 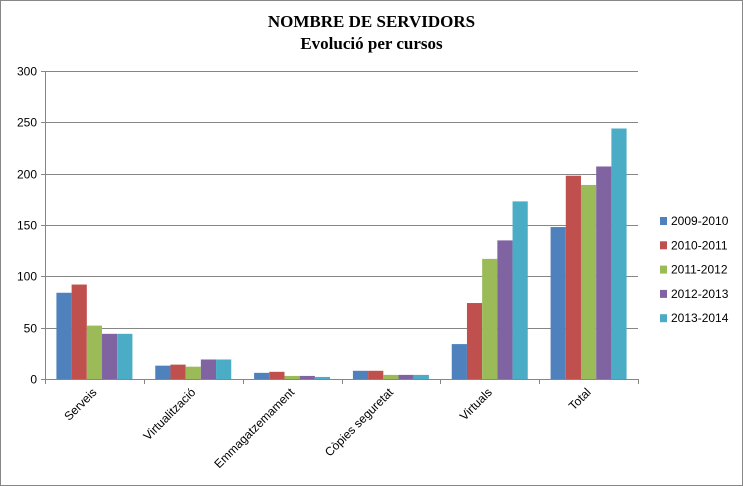 I want to click on legend-label: 2010-2011, so click(x=699, y=245).